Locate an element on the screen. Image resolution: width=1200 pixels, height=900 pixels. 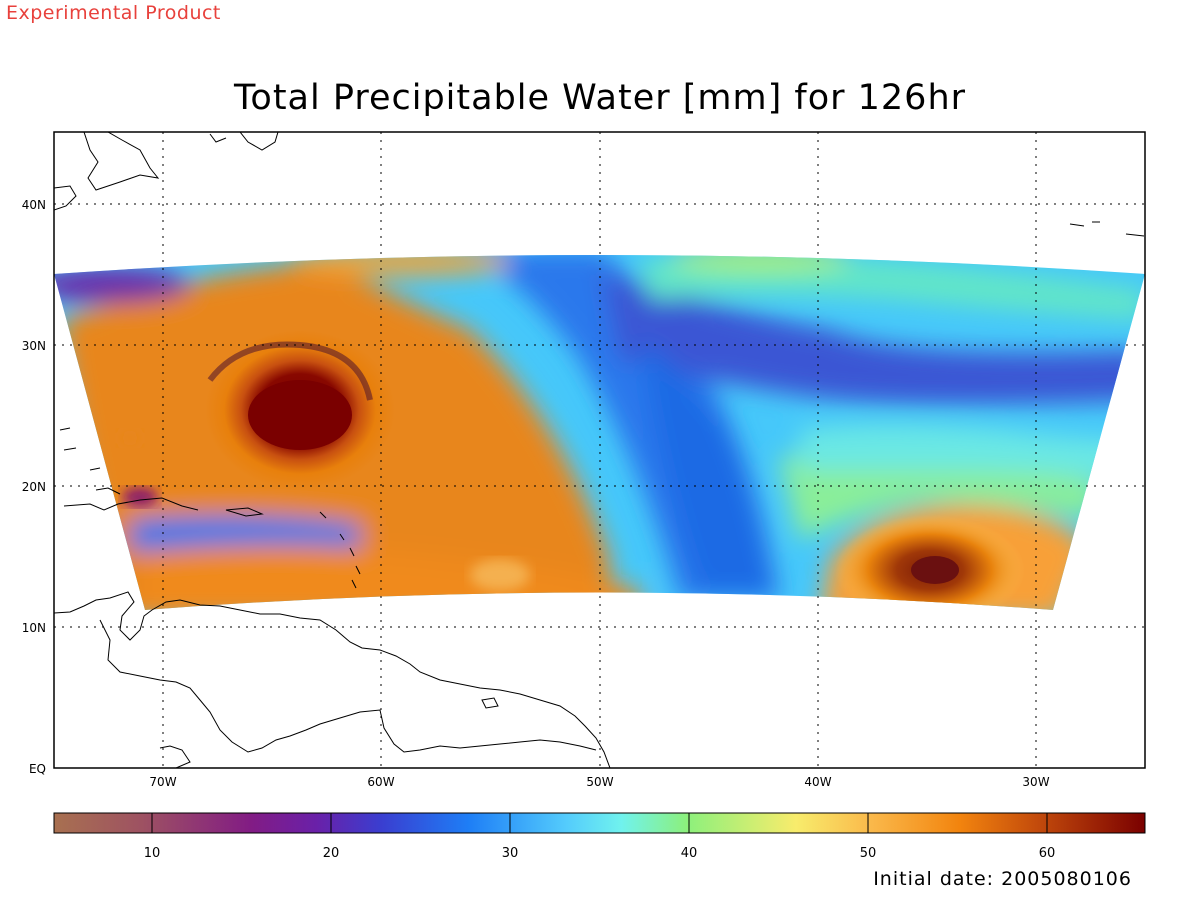
colorbar-label-20: 20 is located at coordinates (331, 853).